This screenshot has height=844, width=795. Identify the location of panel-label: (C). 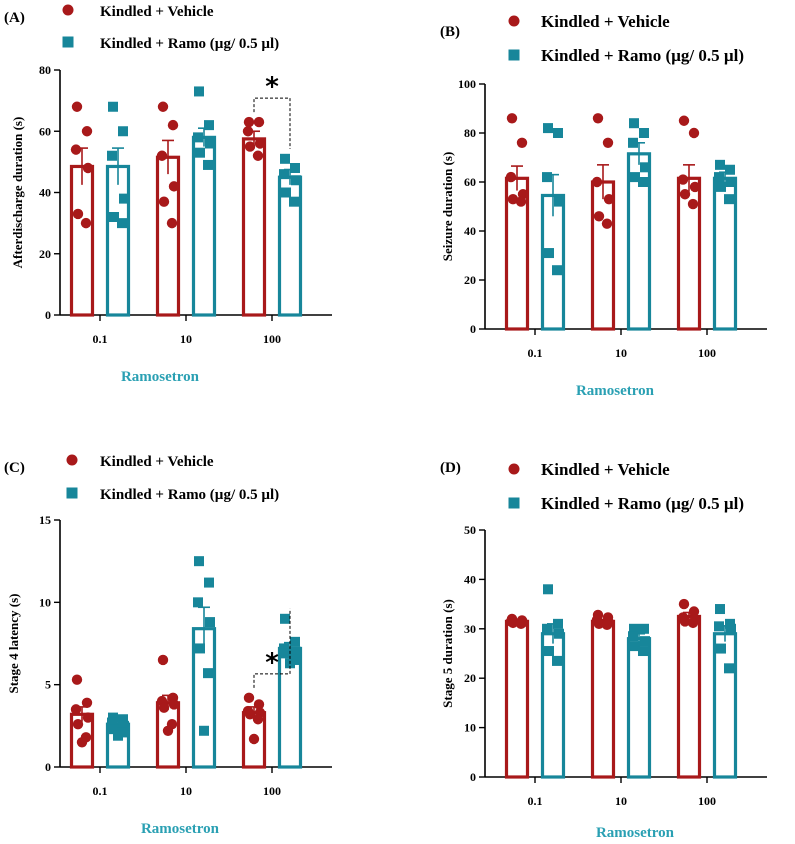
(14, 468).